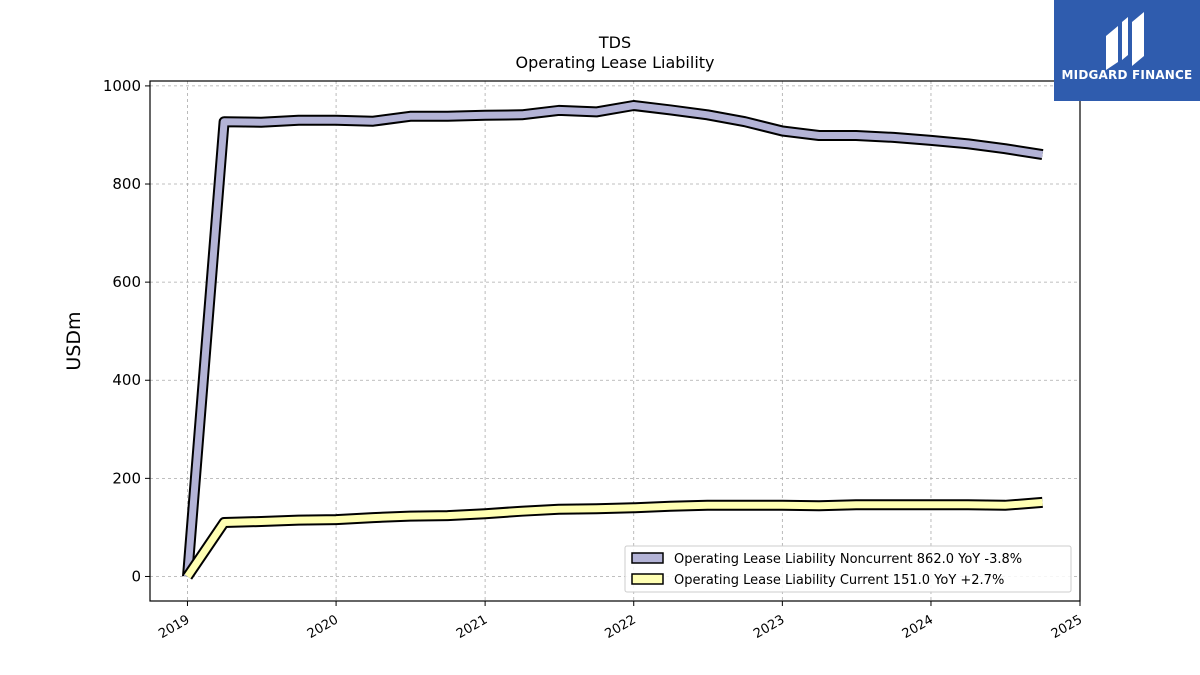 This screenshot has height=675, width=1200. What do you see at coordinates (126, 184) in the screenshot?
I see `y-tick-label: 800` at bounding box center [126, 184].